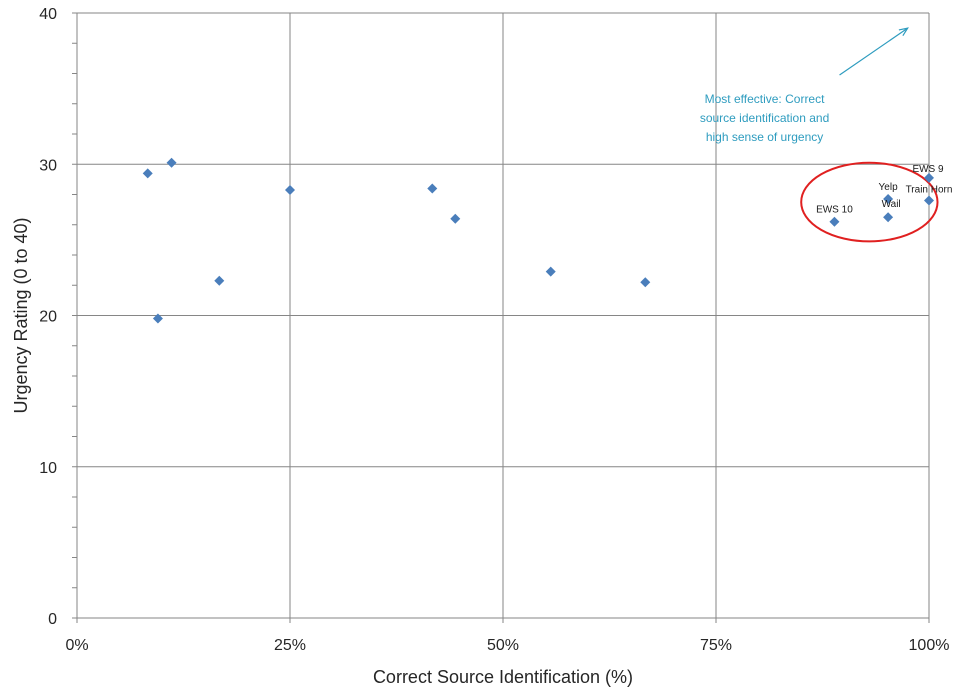 The image size is (956, 691). What do you see at coordinates (503, 645) in the screenshot?
I see `x-tick-label: 50%` at bounding box center [503, 645].